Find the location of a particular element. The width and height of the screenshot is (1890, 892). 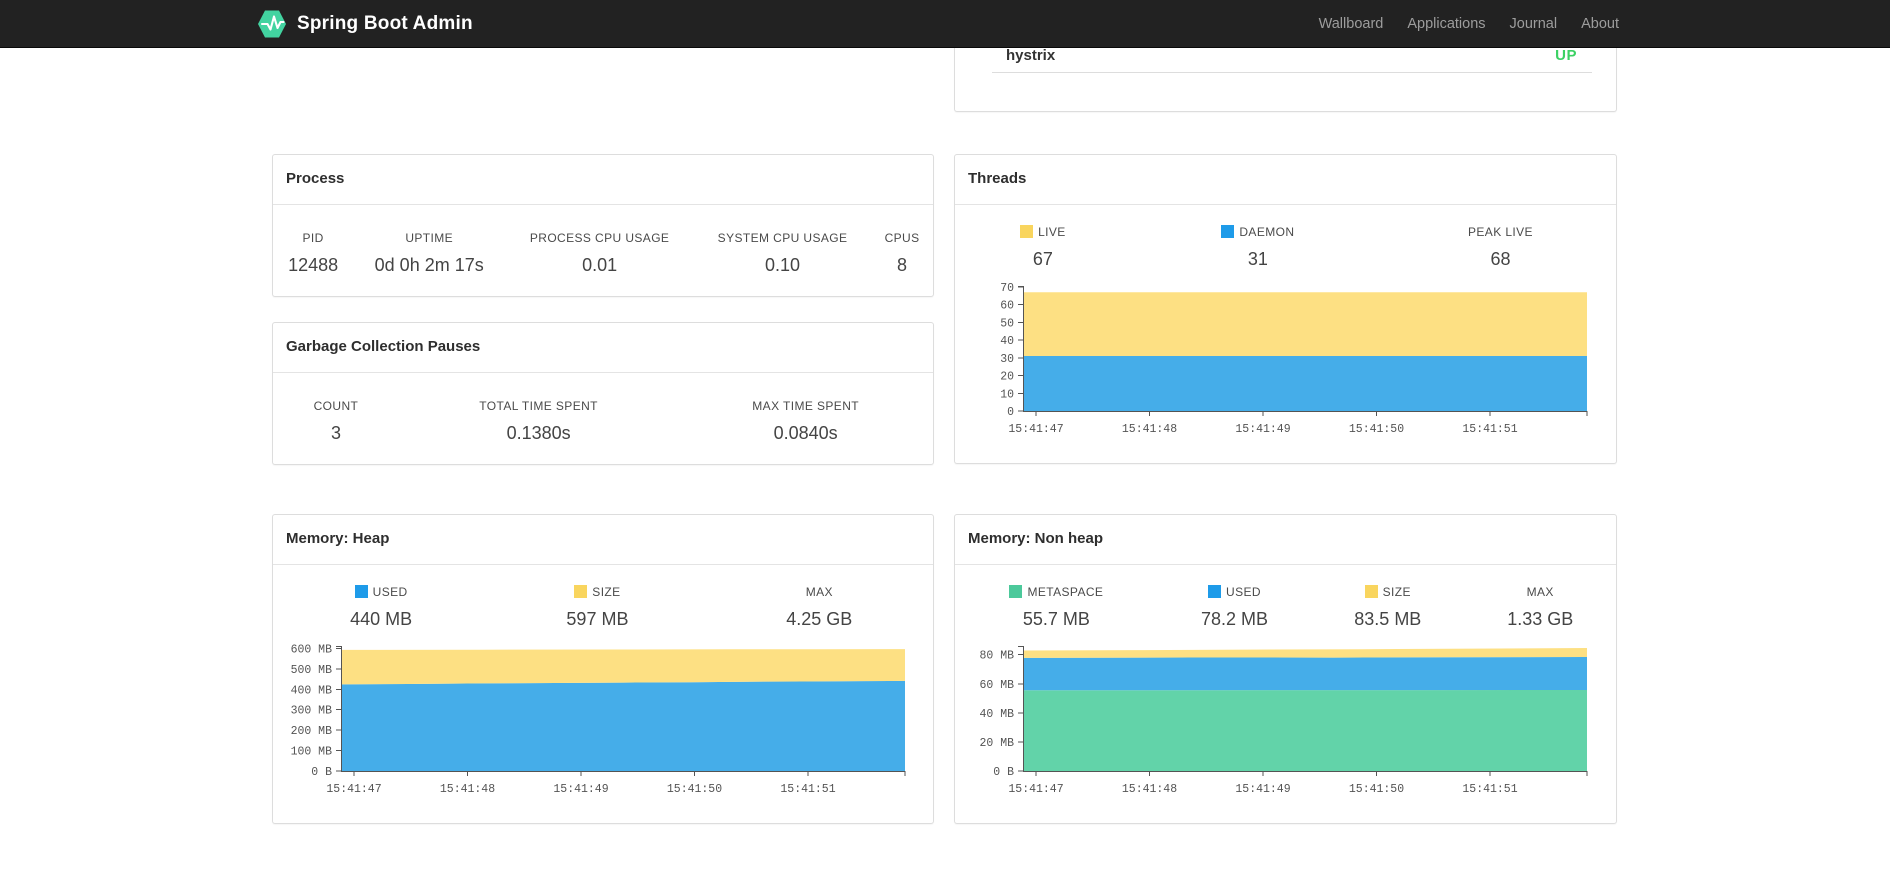

y-tick-label: 30 is located at coordinates (1007, 359).